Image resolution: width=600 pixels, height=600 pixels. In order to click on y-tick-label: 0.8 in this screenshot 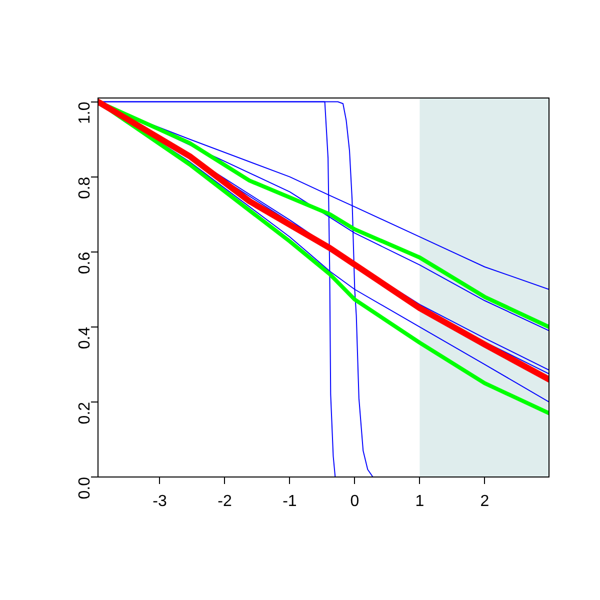, I will do `click(85, 188)`.